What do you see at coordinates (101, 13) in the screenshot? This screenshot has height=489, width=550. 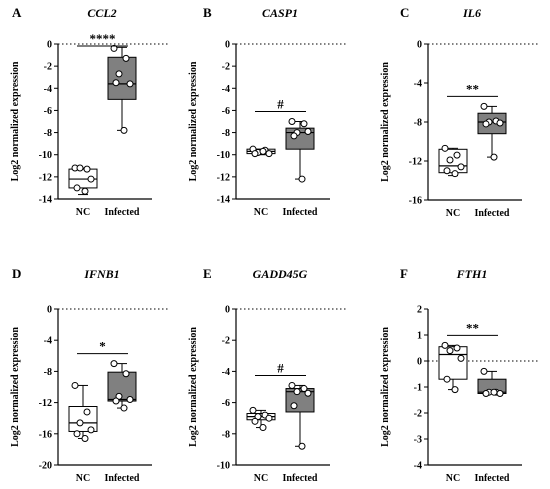 I see `gene-title: CCL2` at bounding box center [101, 13].